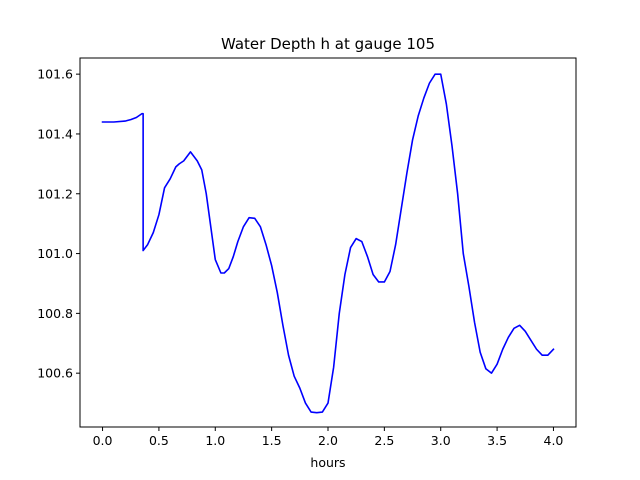 This screenshot has height=480, width=640. Describe the element at coordinates (55, 313) in the screenshot. I see `y-tick-label: 100.8` at that location.